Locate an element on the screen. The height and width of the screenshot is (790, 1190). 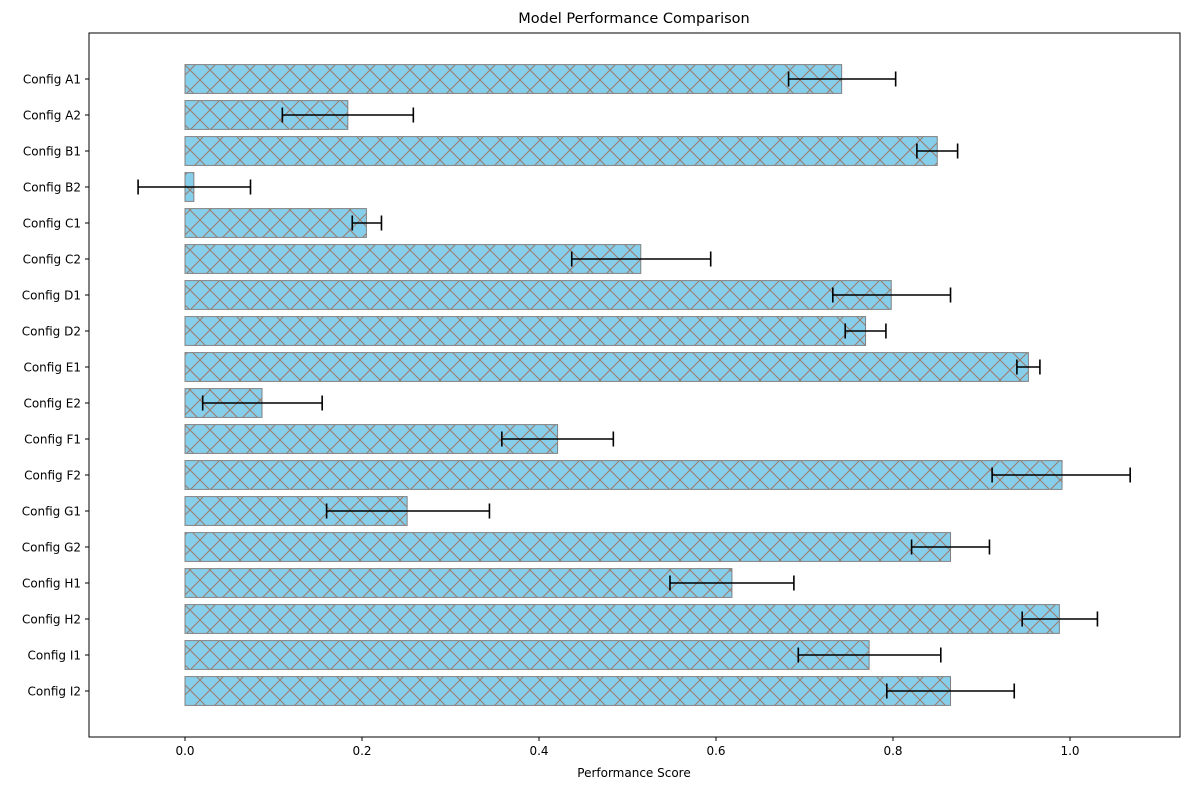
y-tick-label: Config A1 is located at coordinates (52, 80).